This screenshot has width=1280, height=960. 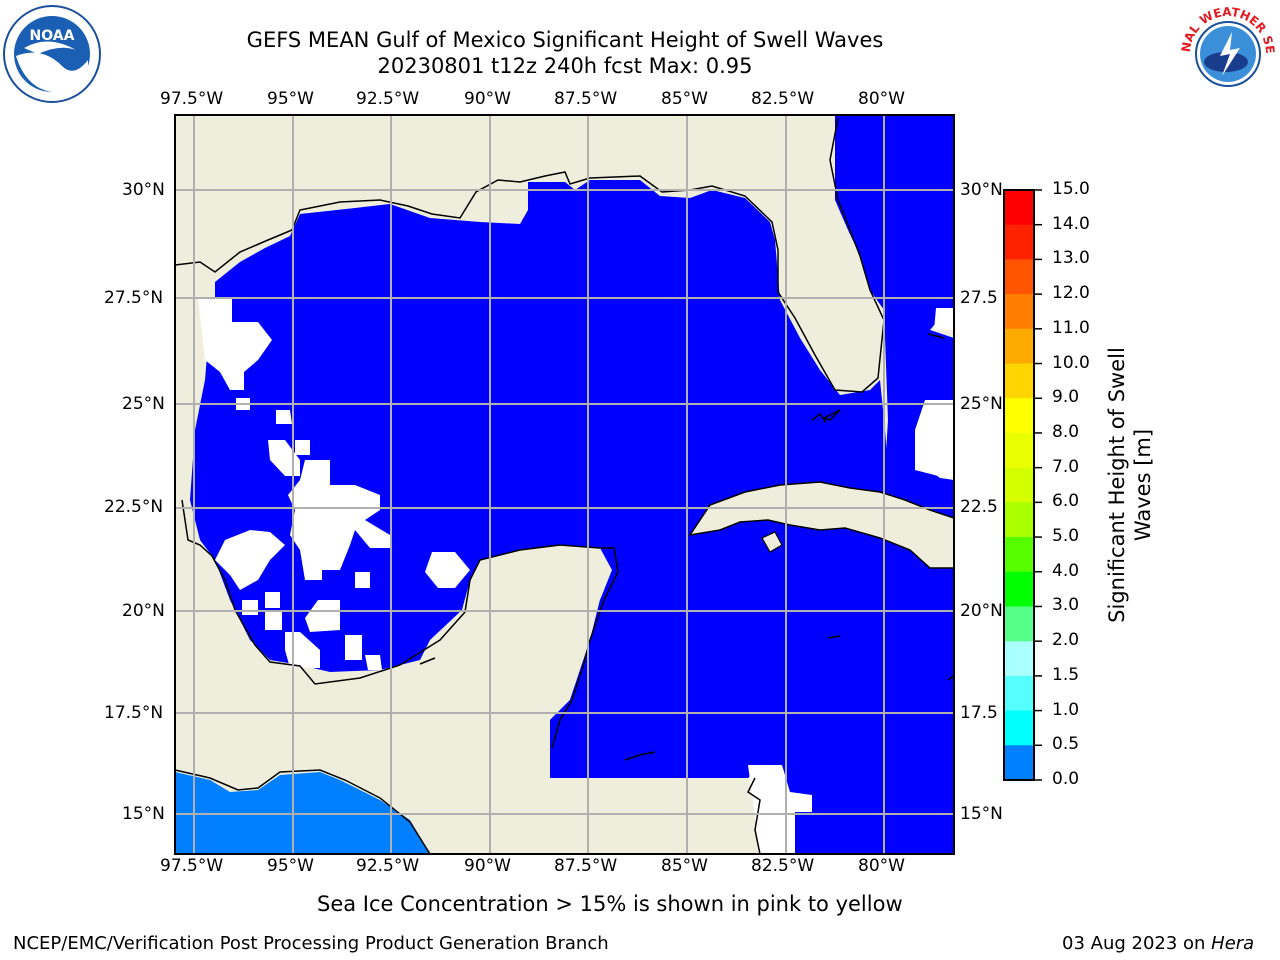 I want to click on lon-label-bottom: 82.5°W, so click(x=783, y=866).